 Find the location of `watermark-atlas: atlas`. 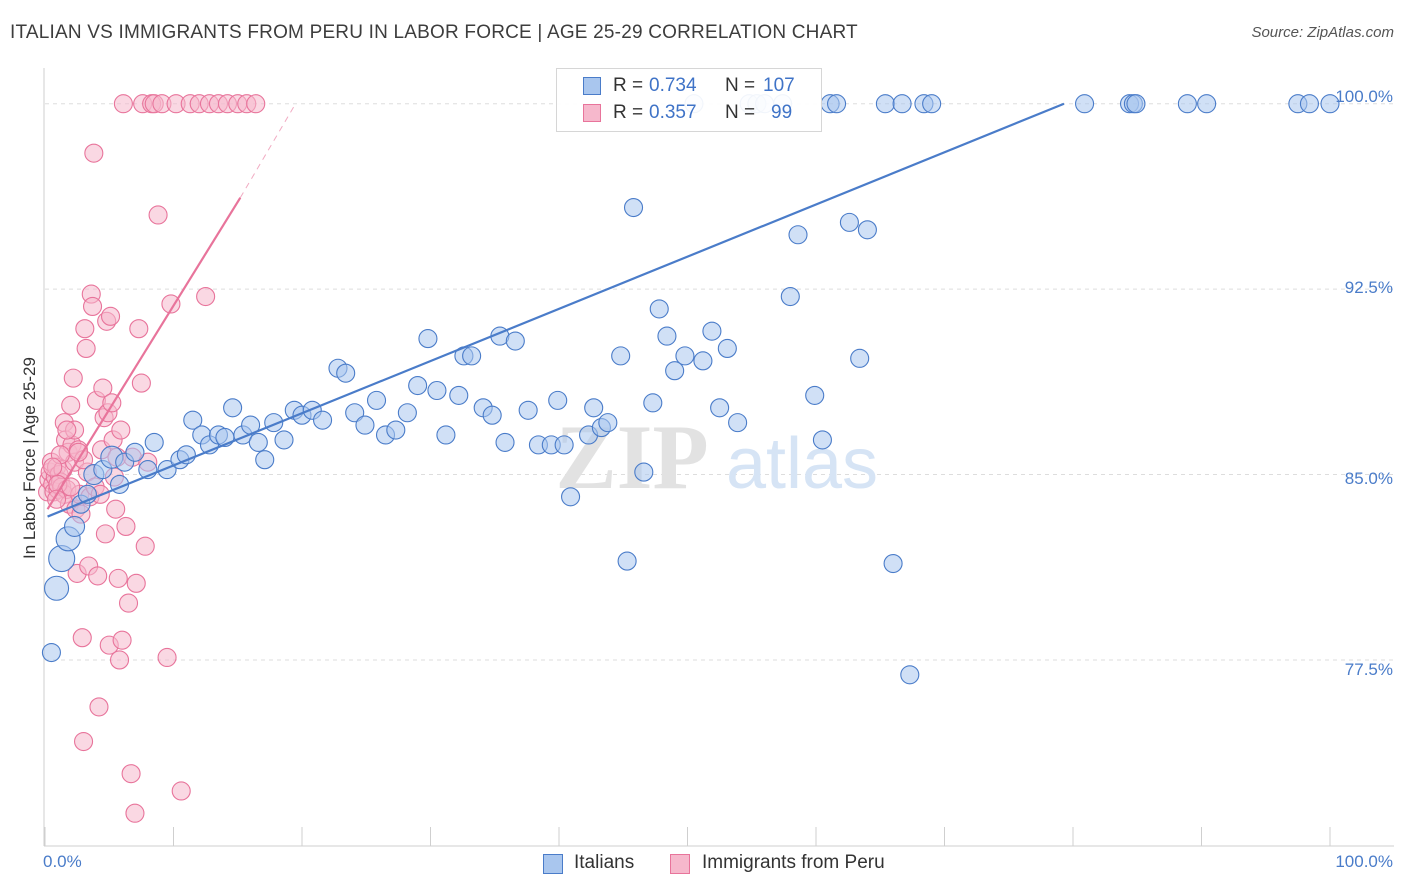

watermark-atlas: atlas is located at coordinates (802, 464).